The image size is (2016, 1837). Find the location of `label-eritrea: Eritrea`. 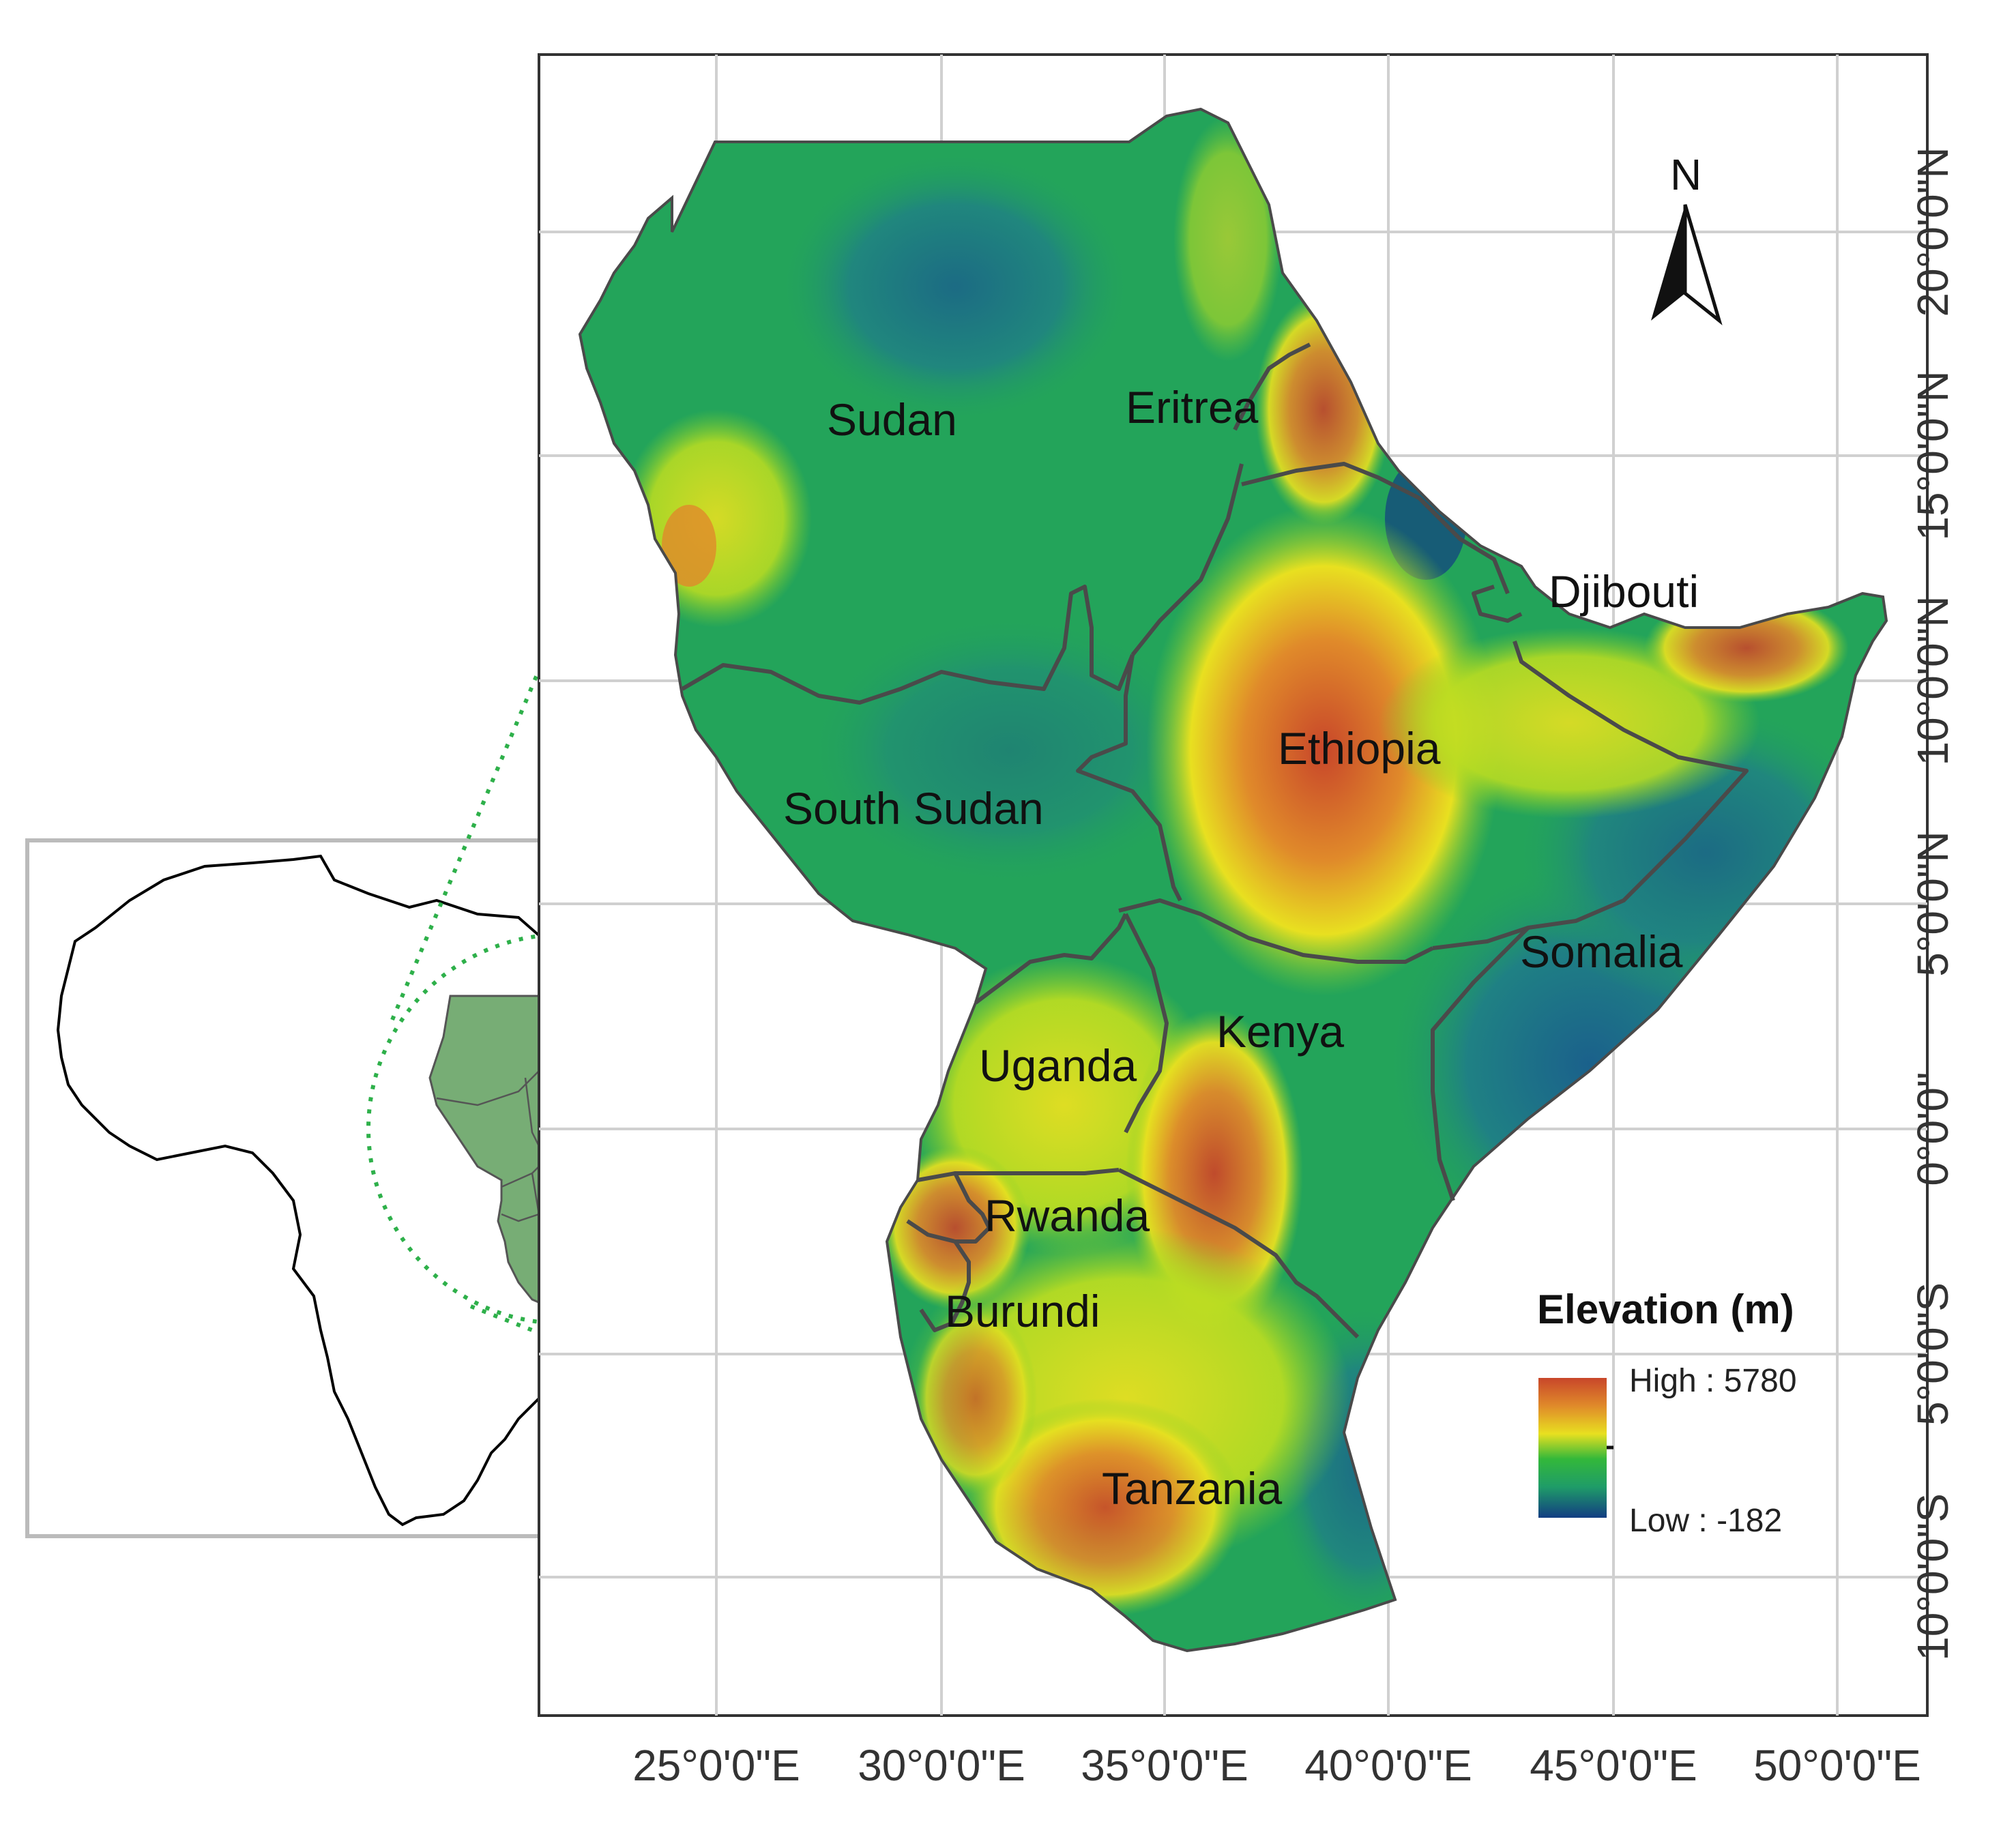

label-eritrea: Eritrea is located at coordinates (1192, 407).